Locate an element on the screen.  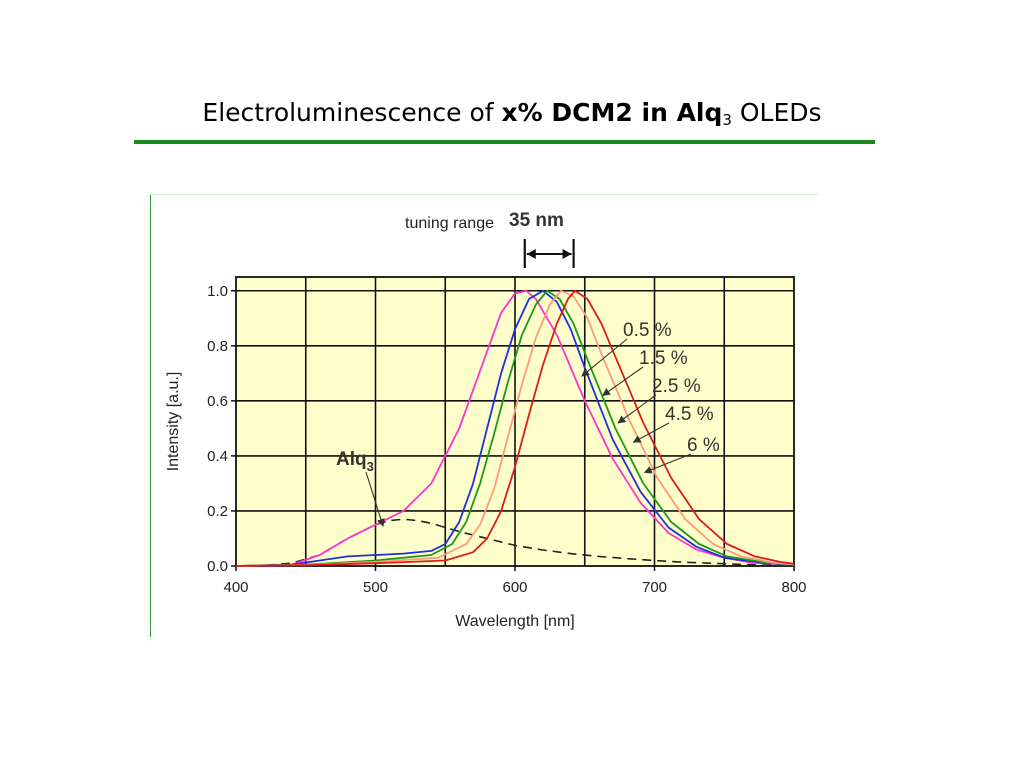
alq3-label-sub: 3 is located at coordinates (370, 466).